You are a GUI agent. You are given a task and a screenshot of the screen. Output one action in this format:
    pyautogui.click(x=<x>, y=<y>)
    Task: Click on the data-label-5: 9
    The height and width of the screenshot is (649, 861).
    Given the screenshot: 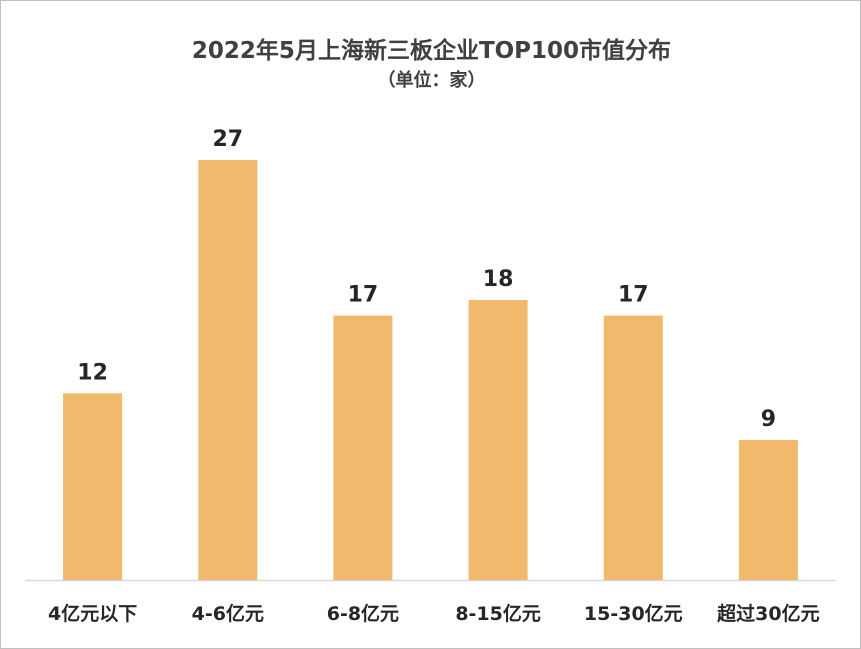 What is the action you would take?
    pyautogui.click(x=768, y=419)
    